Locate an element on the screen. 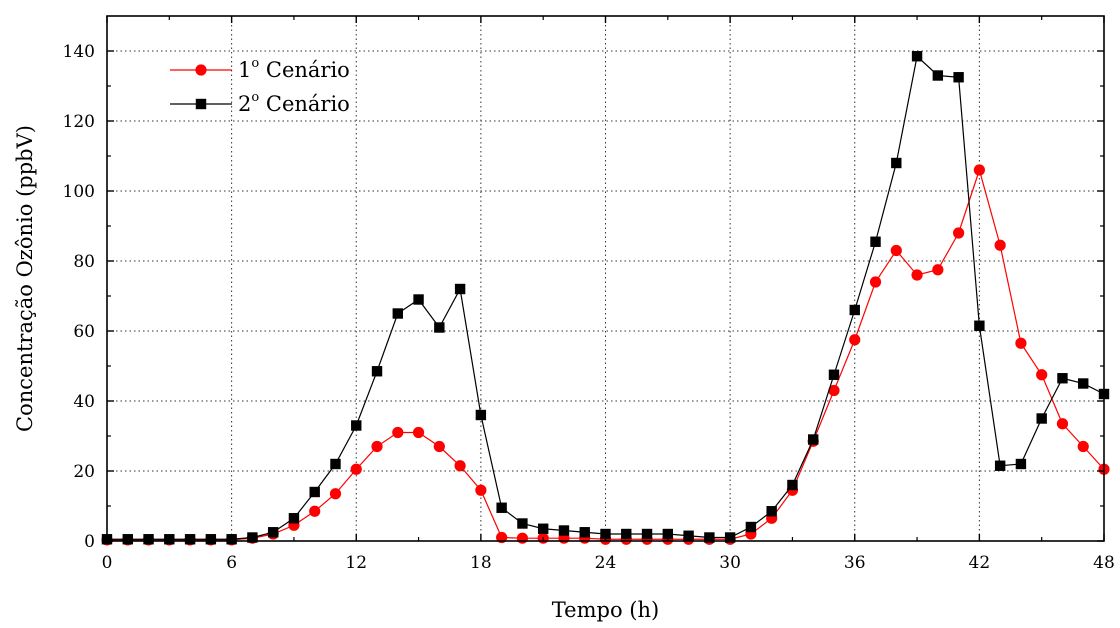 The height and width of the screenshot is (628, 1120). x-tick-label: 30 is located at coordinates (730, 563).